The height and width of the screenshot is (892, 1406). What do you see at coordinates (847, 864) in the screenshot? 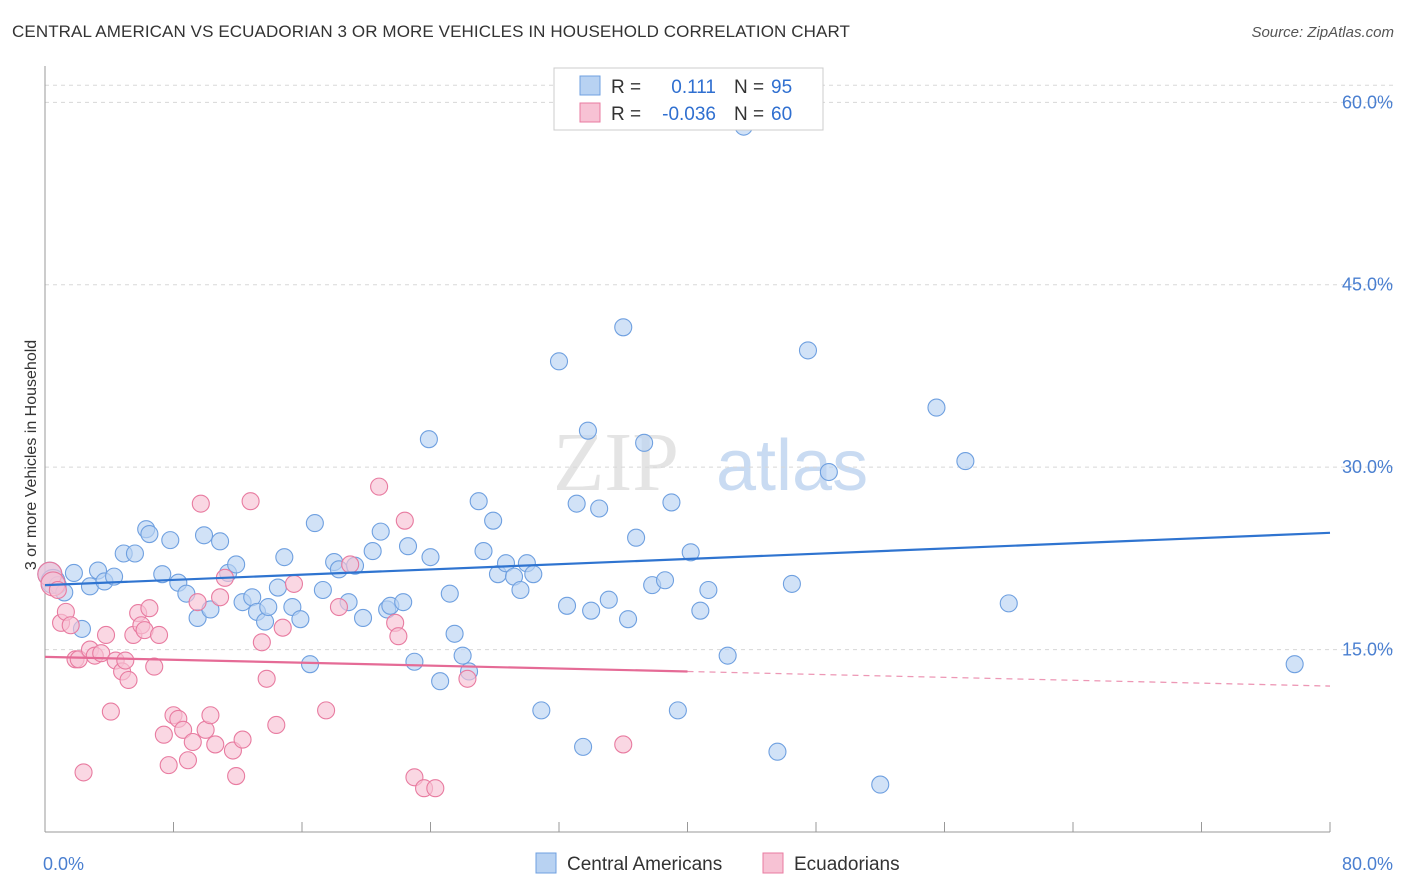
I see `bottom-legend-ecuadorians: Ecuadorians` at bounding box center [847, 864].